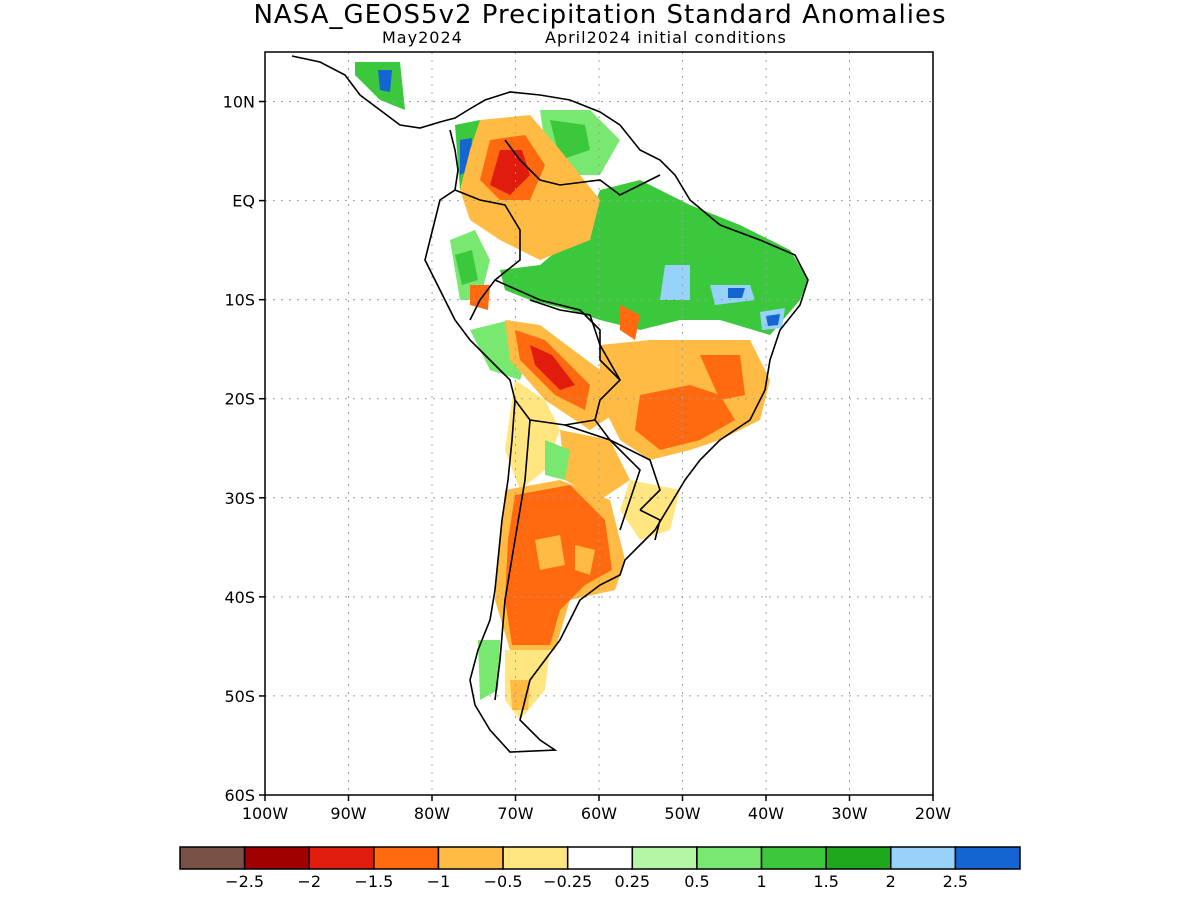 This screenshot has width=1200, height=900. I want to click on colorbar, so click(600, 858).